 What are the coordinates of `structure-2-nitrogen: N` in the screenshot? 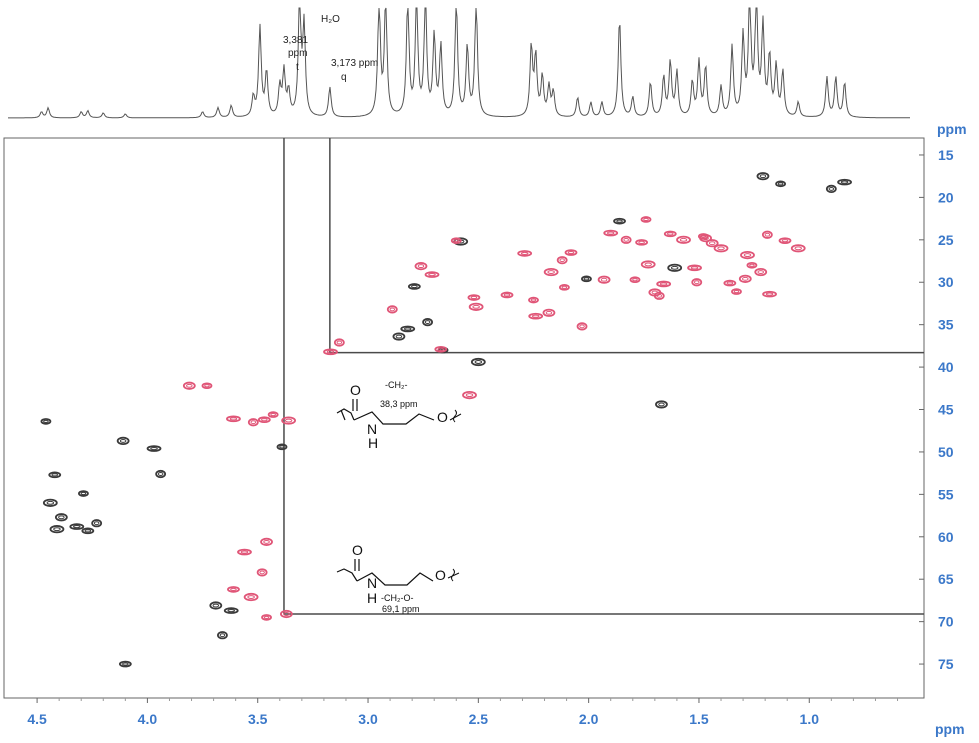 It's located at (372, 583).